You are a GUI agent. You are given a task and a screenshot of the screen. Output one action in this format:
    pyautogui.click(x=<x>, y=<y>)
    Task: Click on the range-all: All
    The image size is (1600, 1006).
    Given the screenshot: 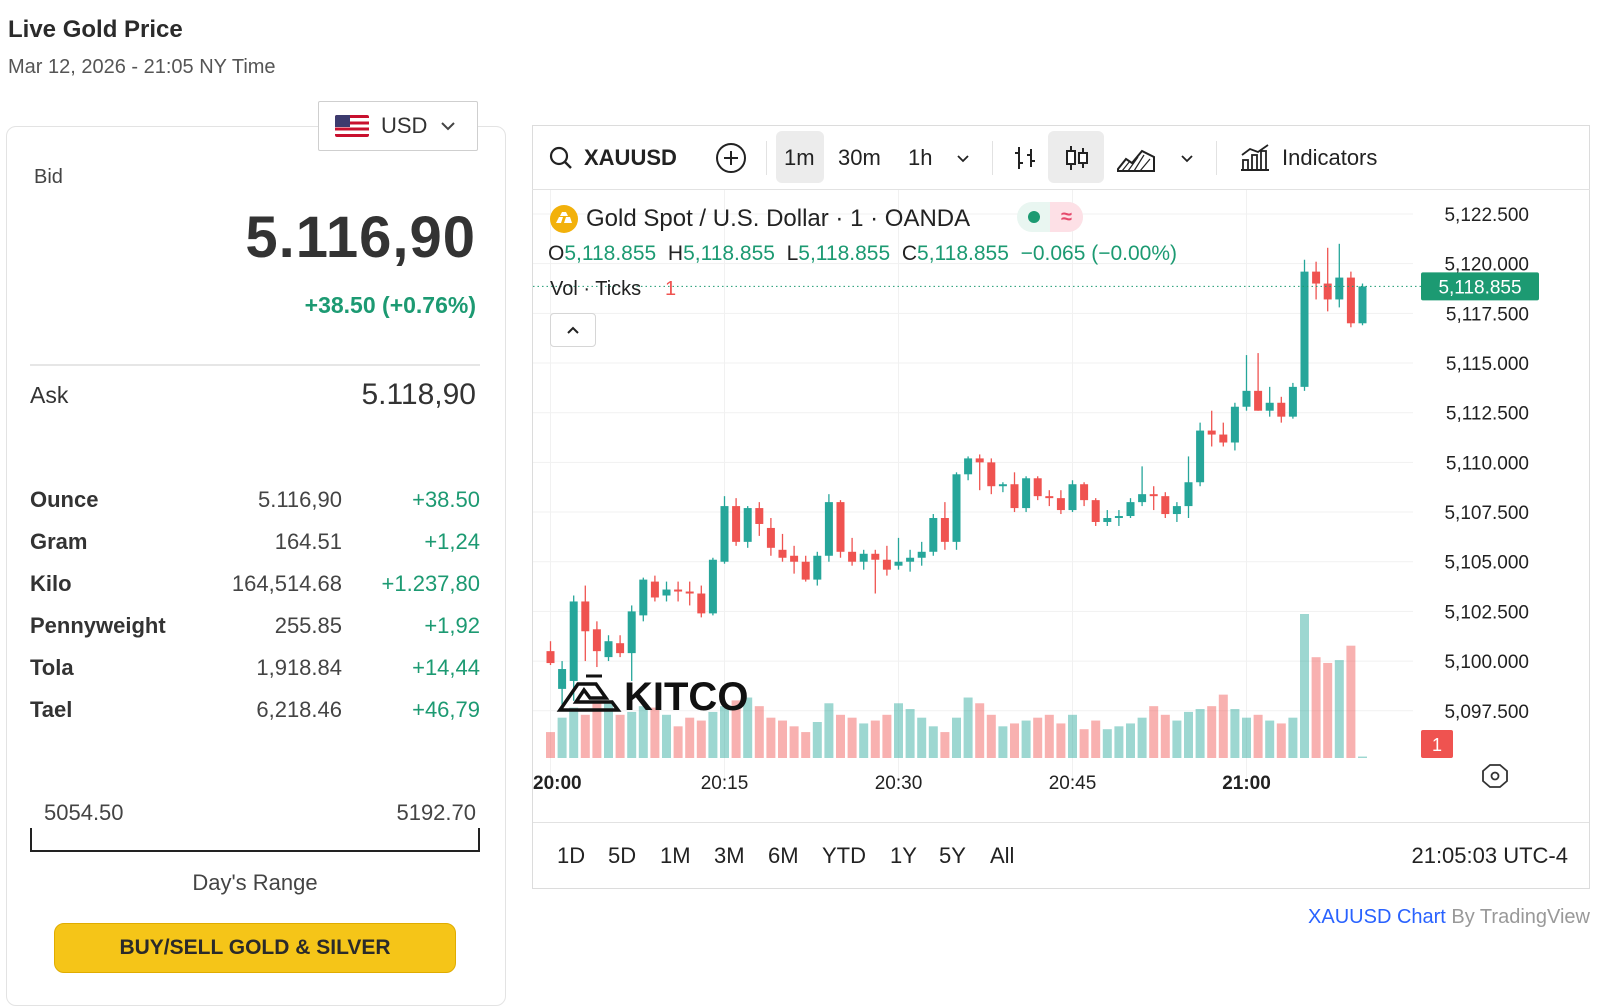 What is the action you would take?
    pyautogui.click(x=1002, y=855)
    